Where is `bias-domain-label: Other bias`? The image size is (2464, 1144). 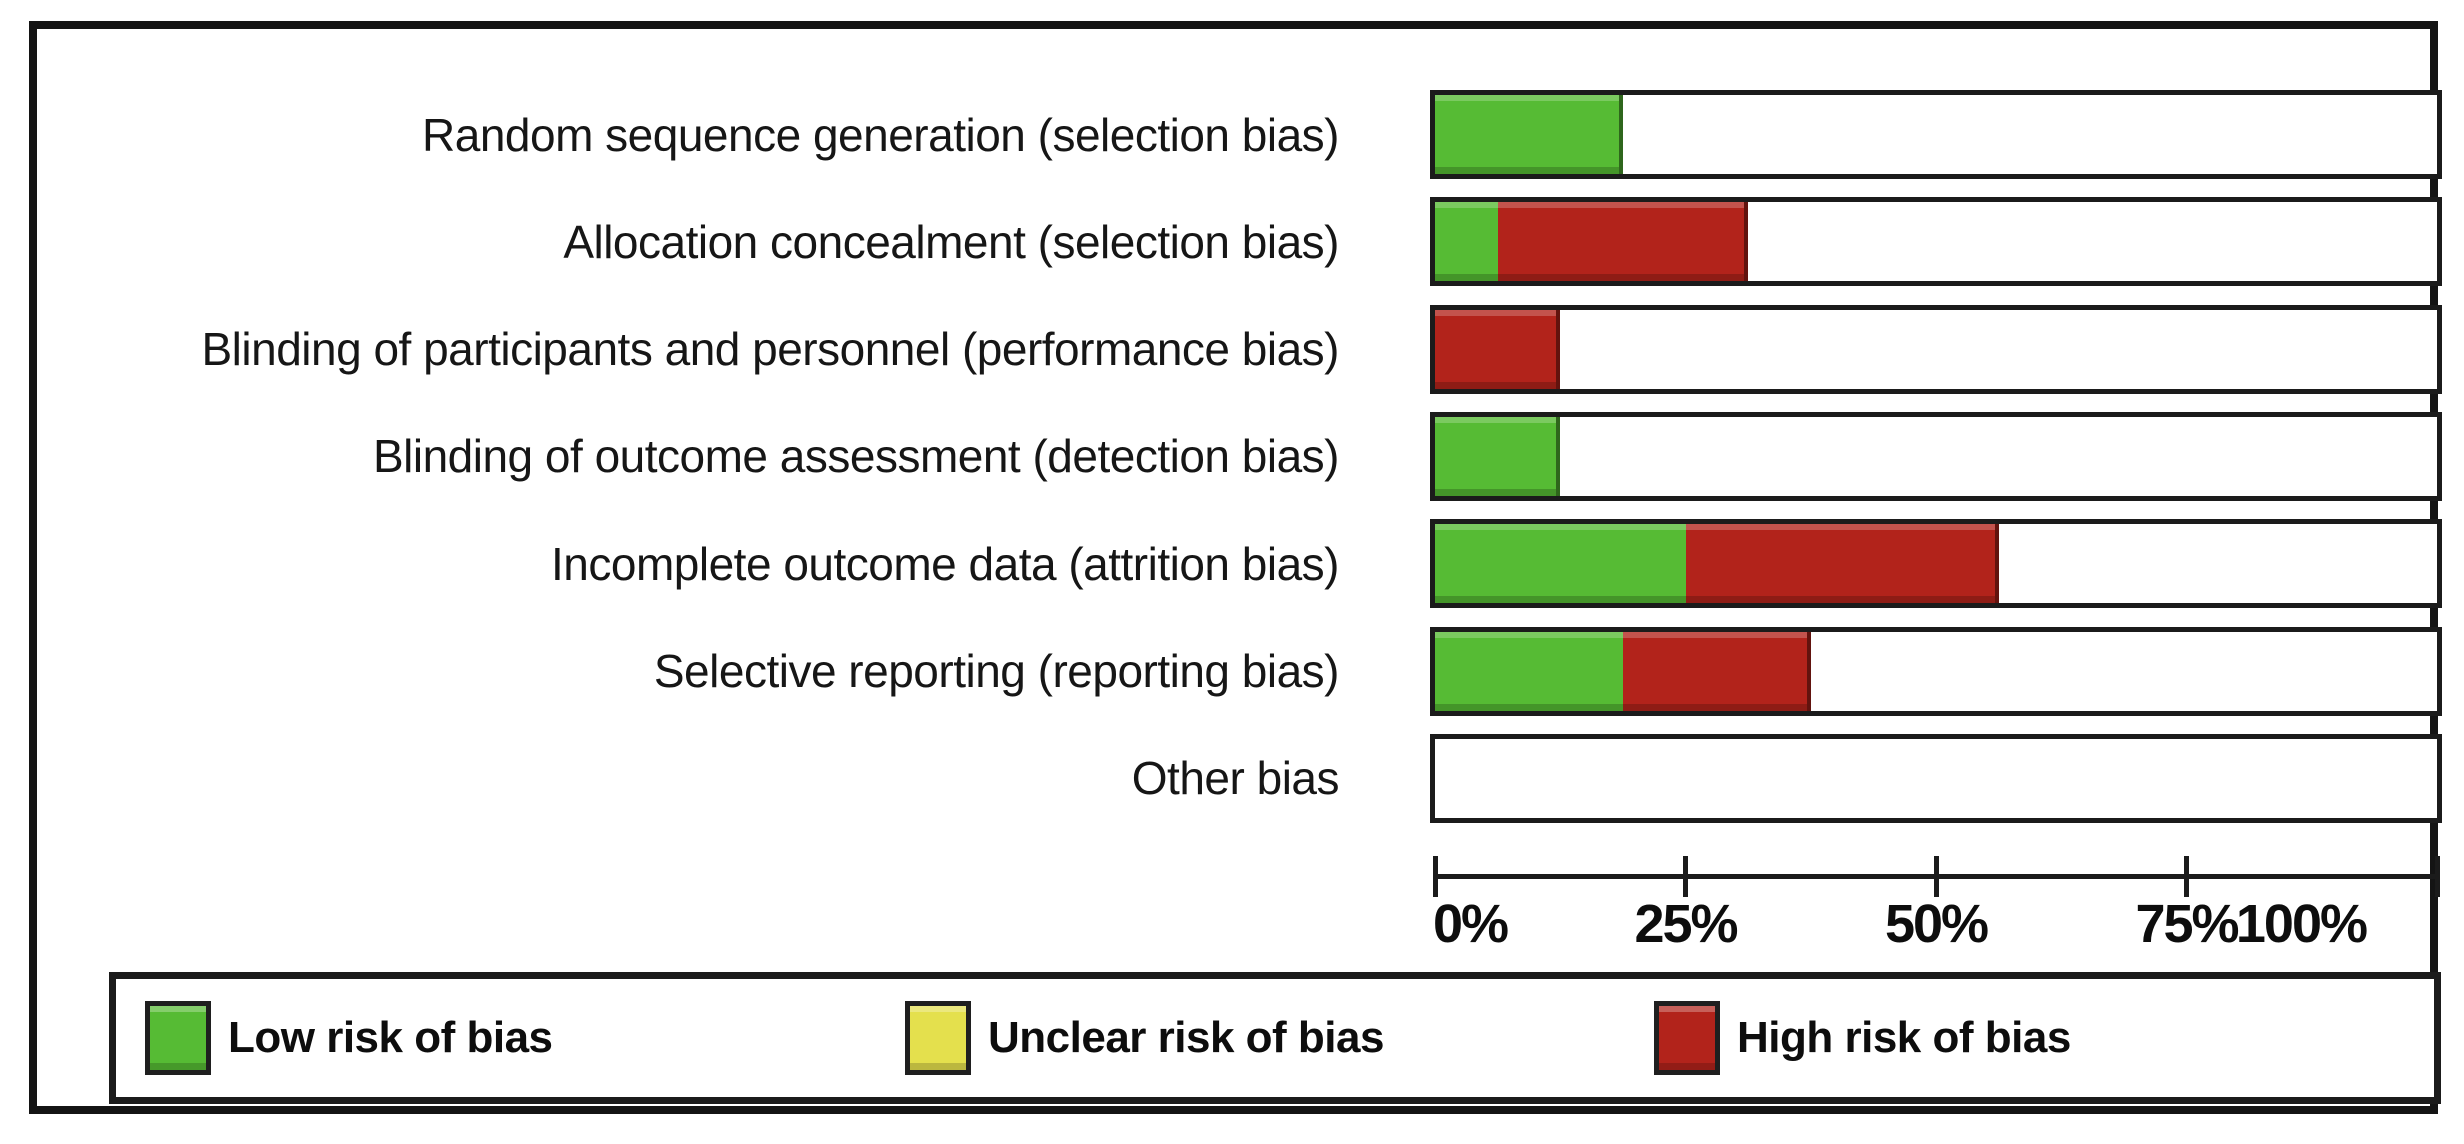 bias-domain-label: Other bias is located at coordinates (1235, 778).